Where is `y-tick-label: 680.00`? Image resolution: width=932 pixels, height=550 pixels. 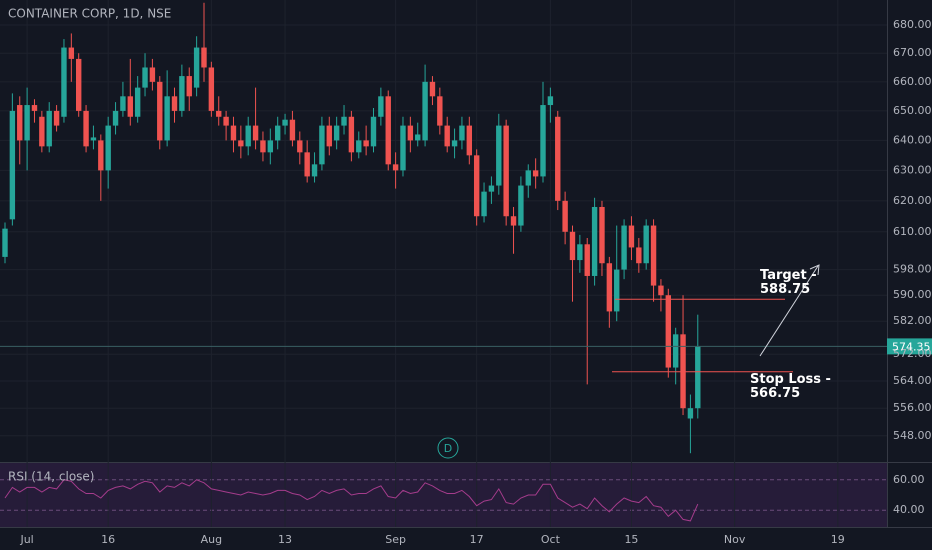
y-tick-label: 680.00 is located at coordinates (912, 24).